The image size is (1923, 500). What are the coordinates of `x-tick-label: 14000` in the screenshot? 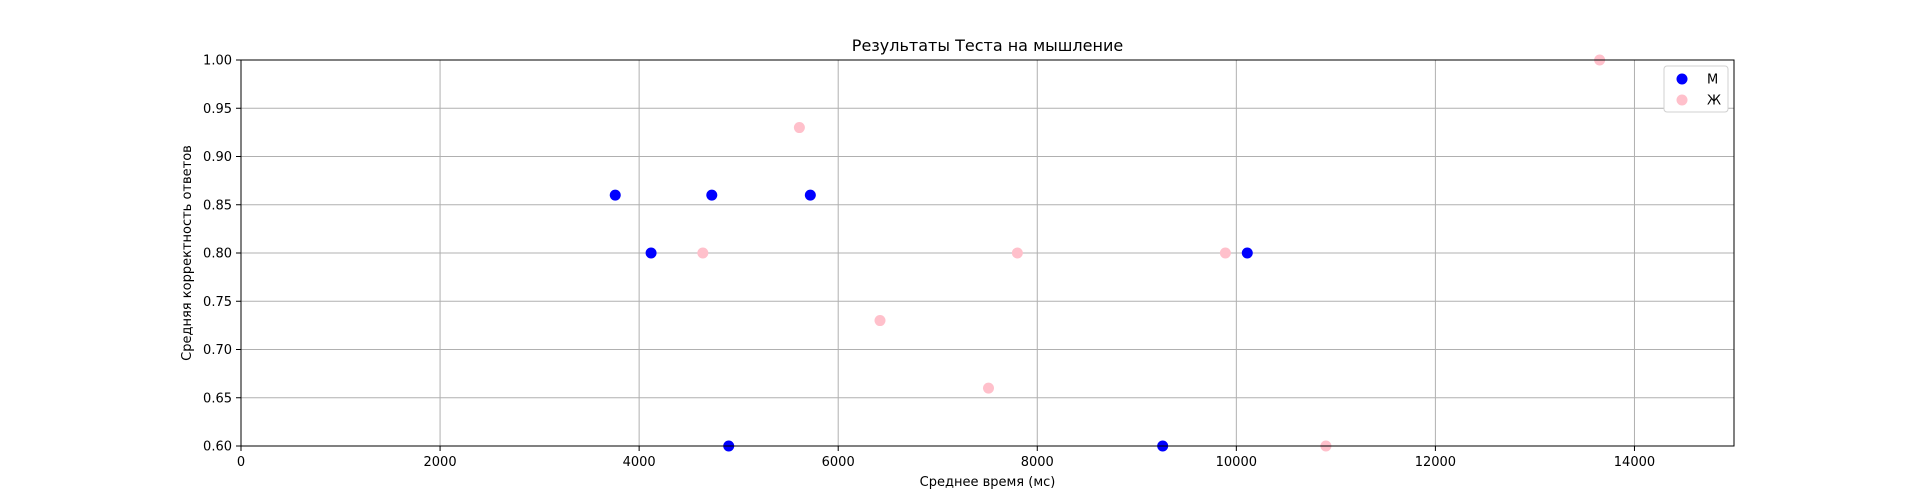 It's located at (1634, 462).